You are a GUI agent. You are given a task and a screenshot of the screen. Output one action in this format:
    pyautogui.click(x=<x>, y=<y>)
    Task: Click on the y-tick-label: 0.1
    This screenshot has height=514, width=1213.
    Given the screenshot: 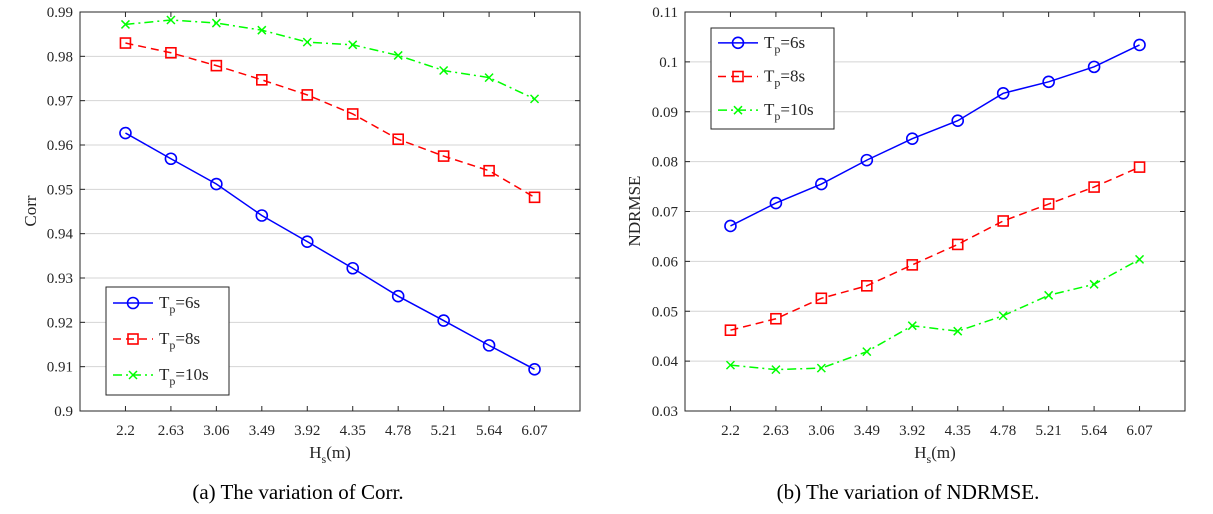 What is the action you would take?
    pyautogui.click(x=668, y=63)
    